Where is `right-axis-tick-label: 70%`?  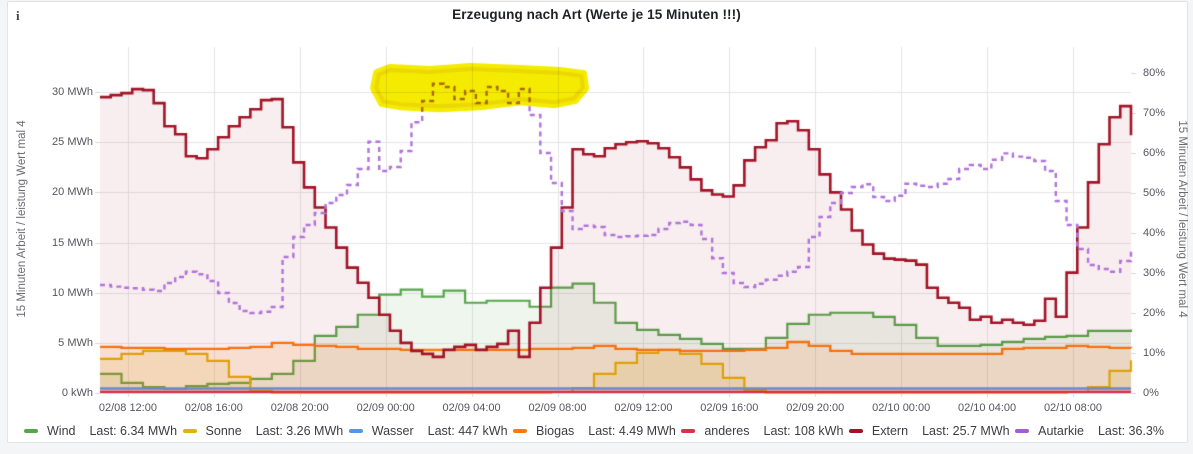
right-axis-tick-label: 70% is located at coordinates (1154, 113).